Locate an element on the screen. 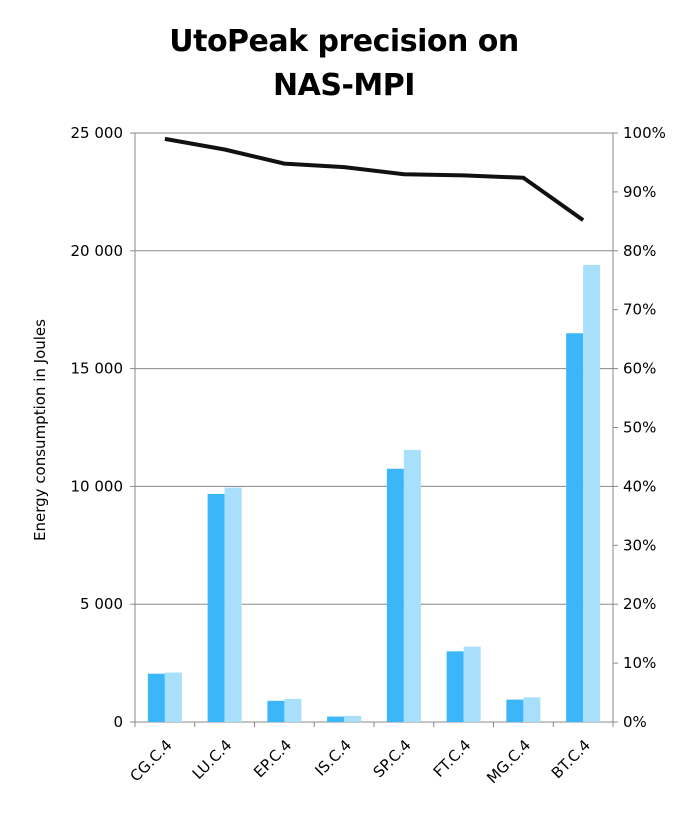  bar-s2-CG.C.4 is located at coordinates (173, 697).